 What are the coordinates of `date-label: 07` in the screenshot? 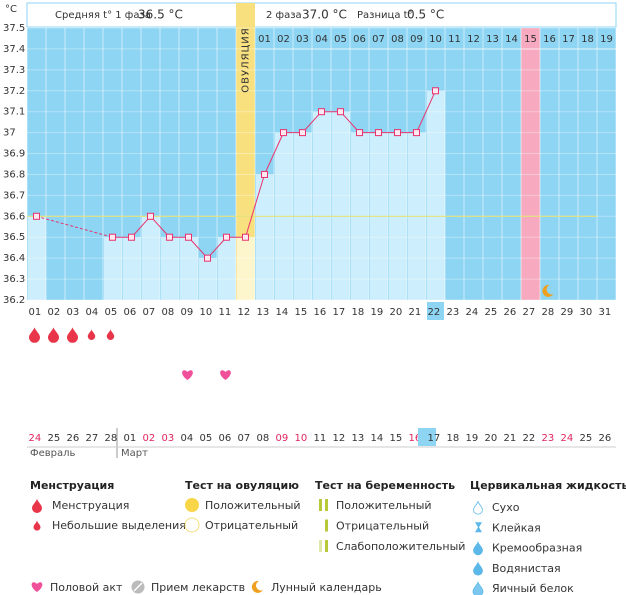 It's located at (244, 438).